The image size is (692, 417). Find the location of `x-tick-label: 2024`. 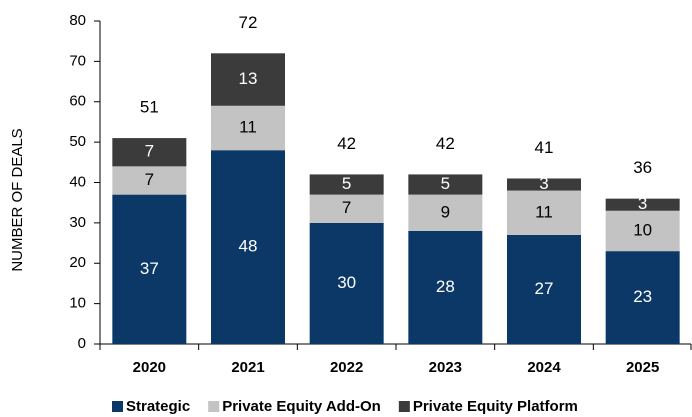

x-tick-label: 2024 is located at coordinates (544, 367).